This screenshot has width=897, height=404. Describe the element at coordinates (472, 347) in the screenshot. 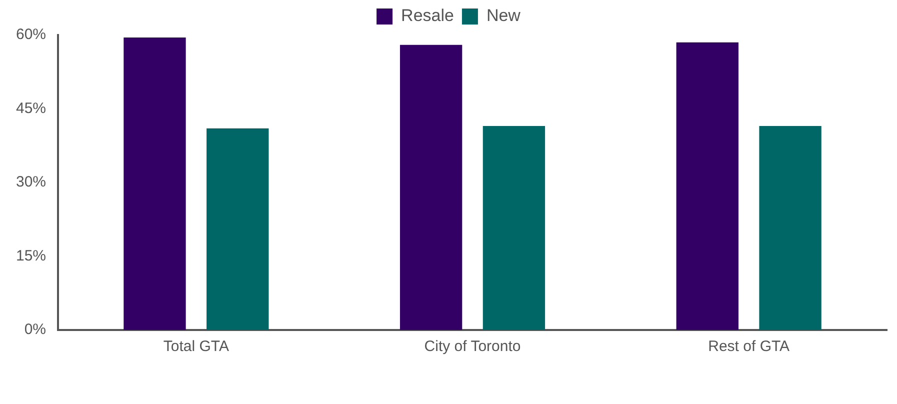

I see `x-tick-label: City of Toronto` at that location.